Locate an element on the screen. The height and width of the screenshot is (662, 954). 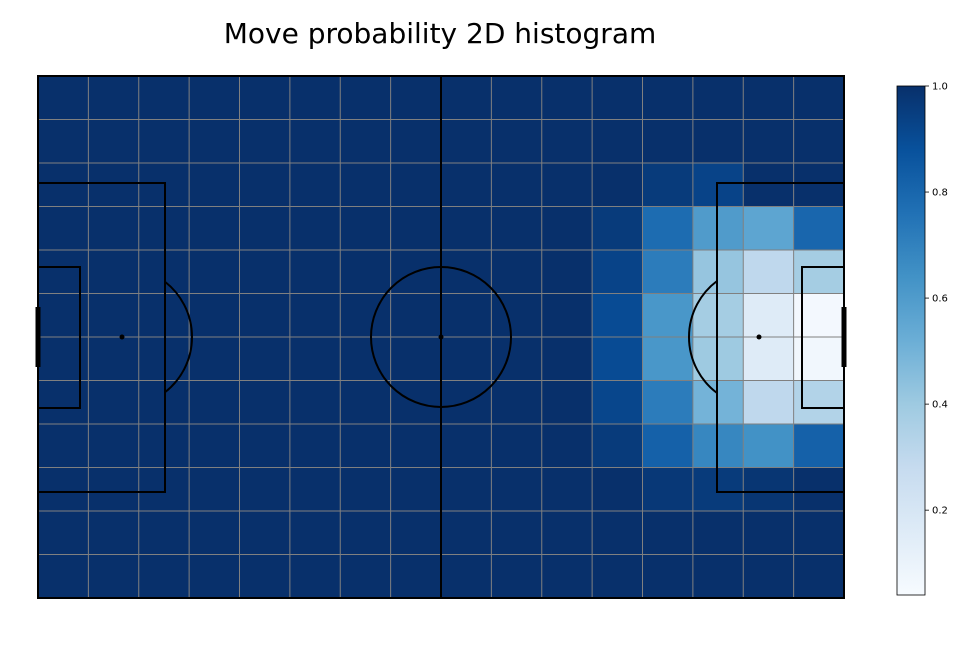
chart-title: Move probability 2D histogram is located at coordinates (440, 33).